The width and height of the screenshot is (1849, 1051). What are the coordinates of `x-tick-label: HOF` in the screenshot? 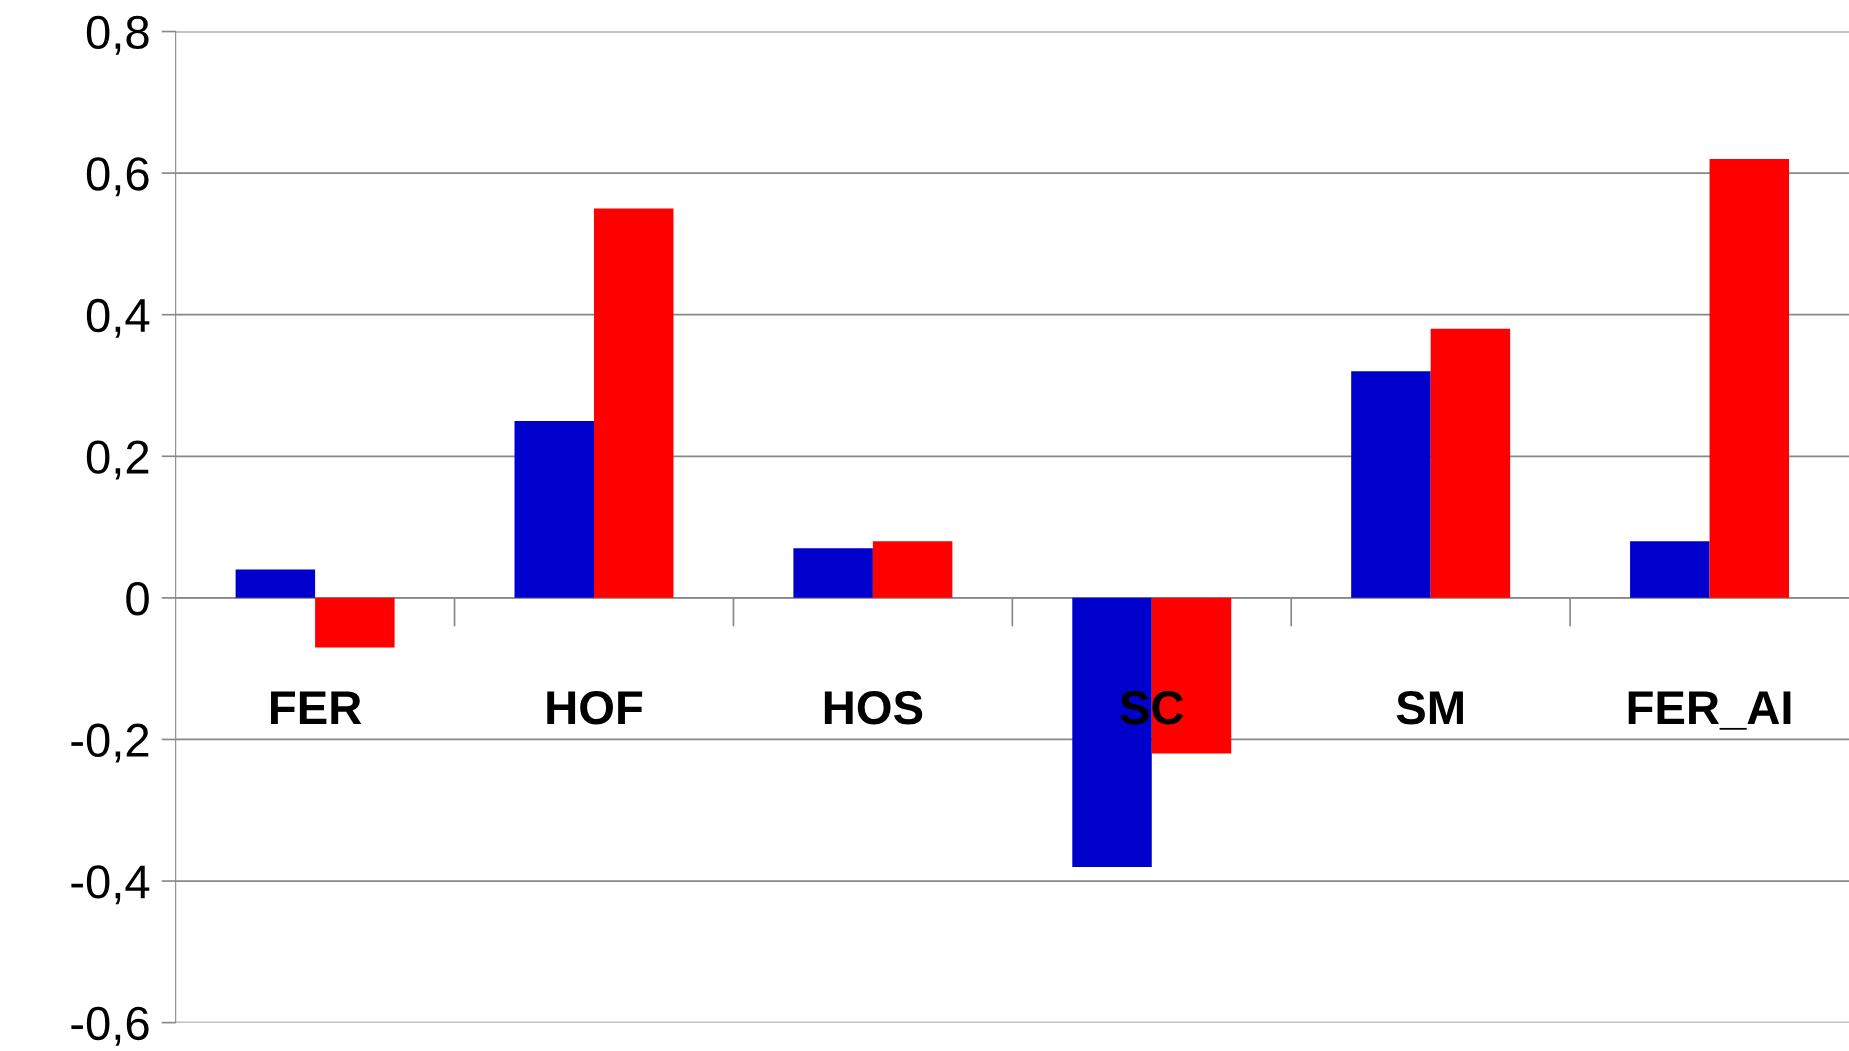 It's located at (595, 707).